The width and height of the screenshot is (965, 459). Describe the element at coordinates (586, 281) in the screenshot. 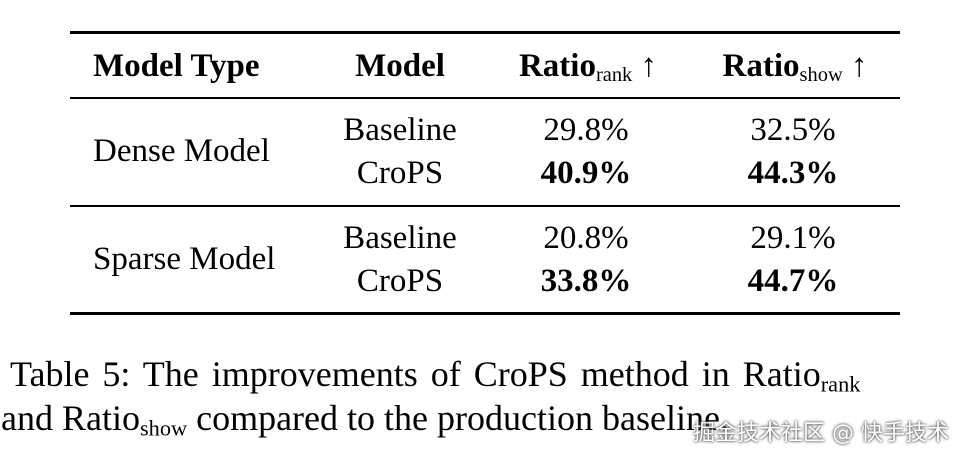

I see `cell: 33.8%` at that location.